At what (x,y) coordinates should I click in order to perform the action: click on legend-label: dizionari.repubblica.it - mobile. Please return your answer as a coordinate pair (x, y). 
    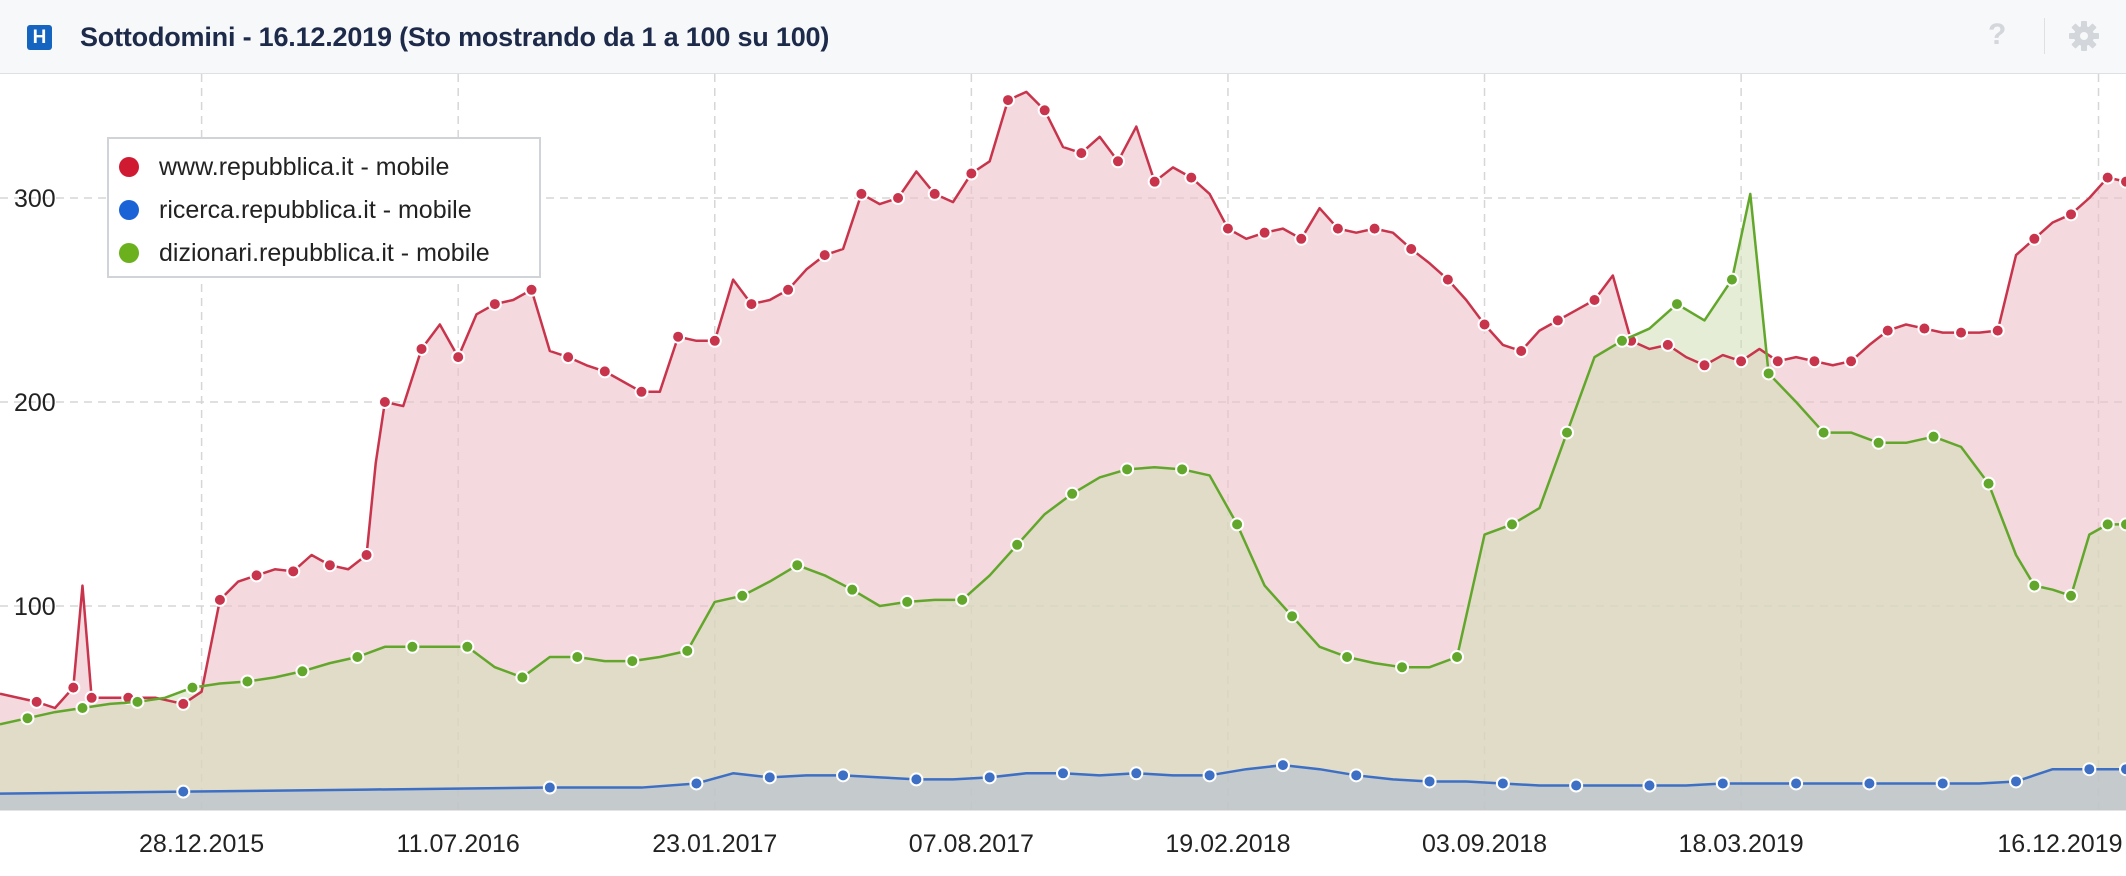
    Looking at the image, I should click on (324, 252).